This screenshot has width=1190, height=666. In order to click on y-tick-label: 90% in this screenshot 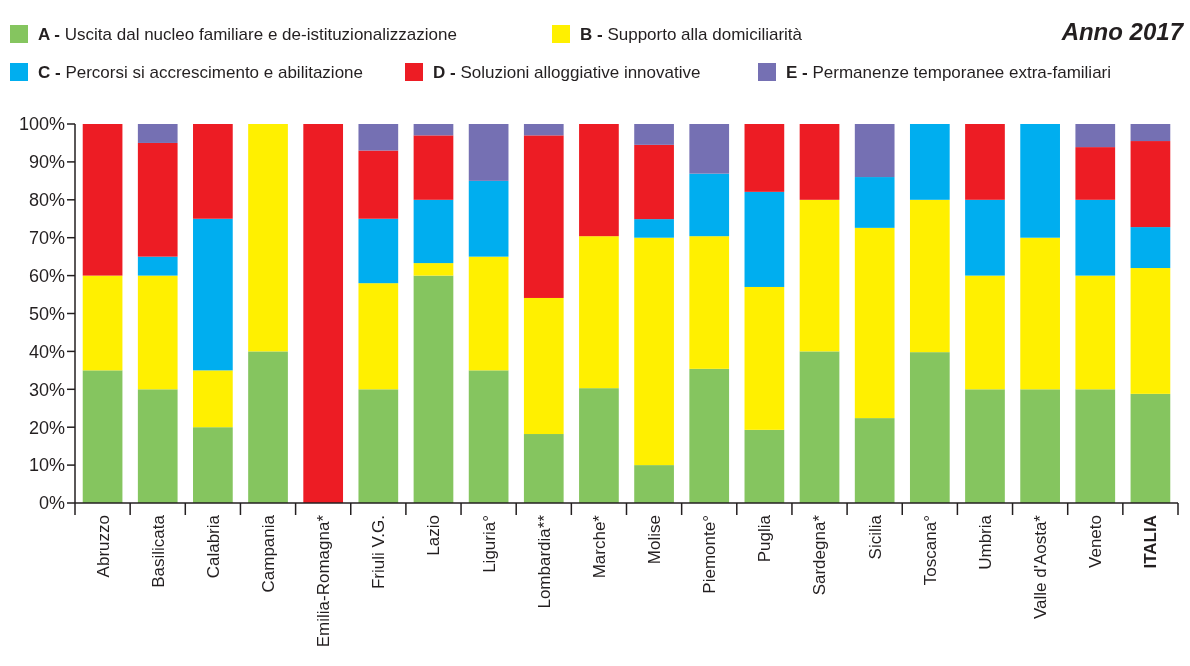, I will do `click(46, 162)`.